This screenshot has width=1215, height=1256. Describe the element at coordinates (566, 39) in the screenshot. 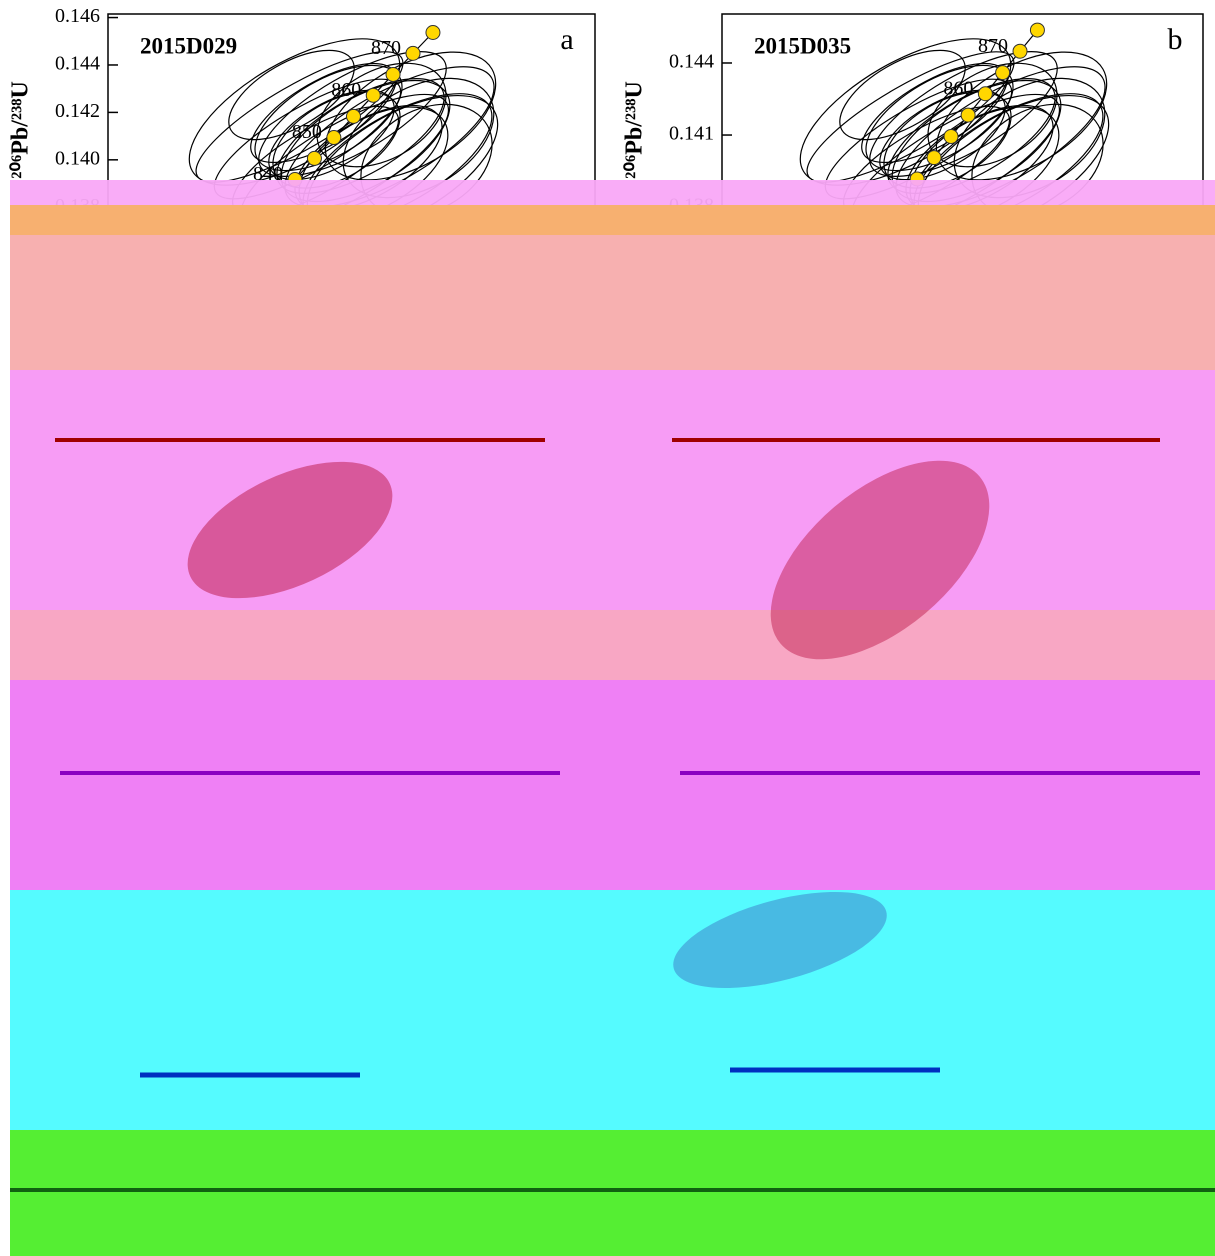

I see `panel-label: a` at that location.